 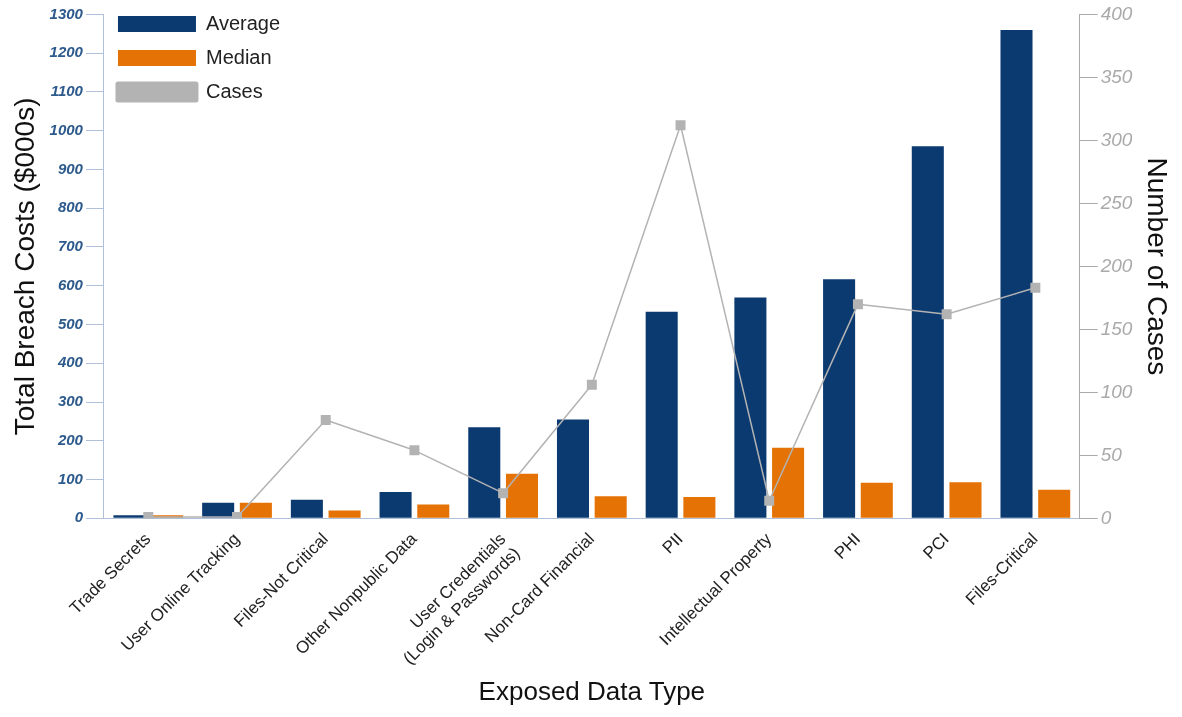 I want to click on y-tick-label: 1000, so click(x=66, y=129).